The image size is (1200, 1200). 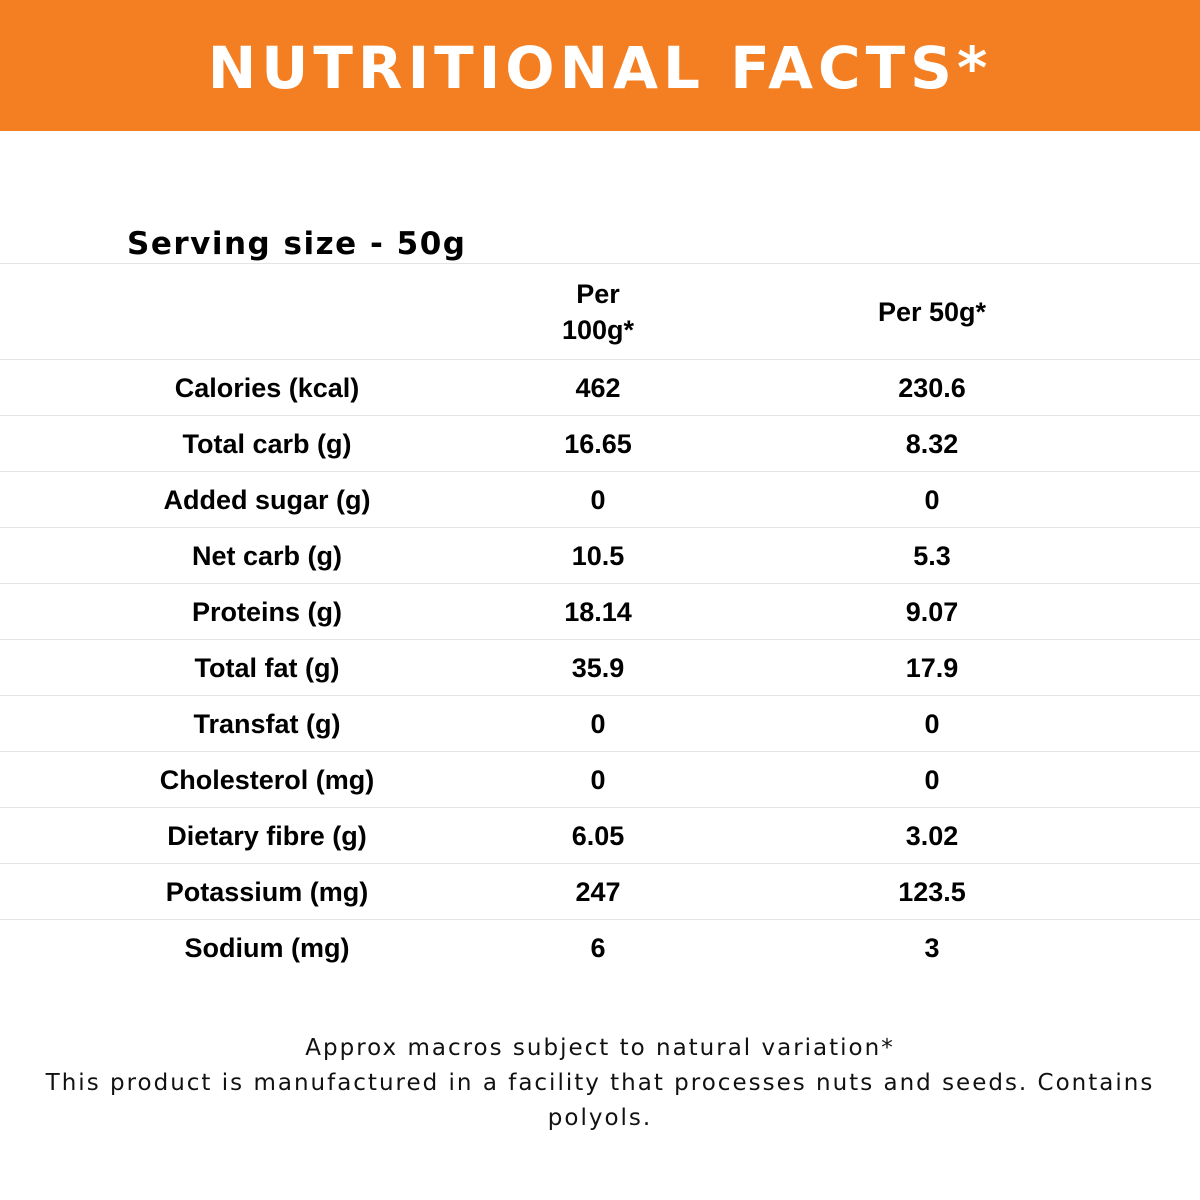 What do you see at coordinates (932, 947) in the screenshot?
I see `value-per-50g: 3` at bounding box center [932, 947].